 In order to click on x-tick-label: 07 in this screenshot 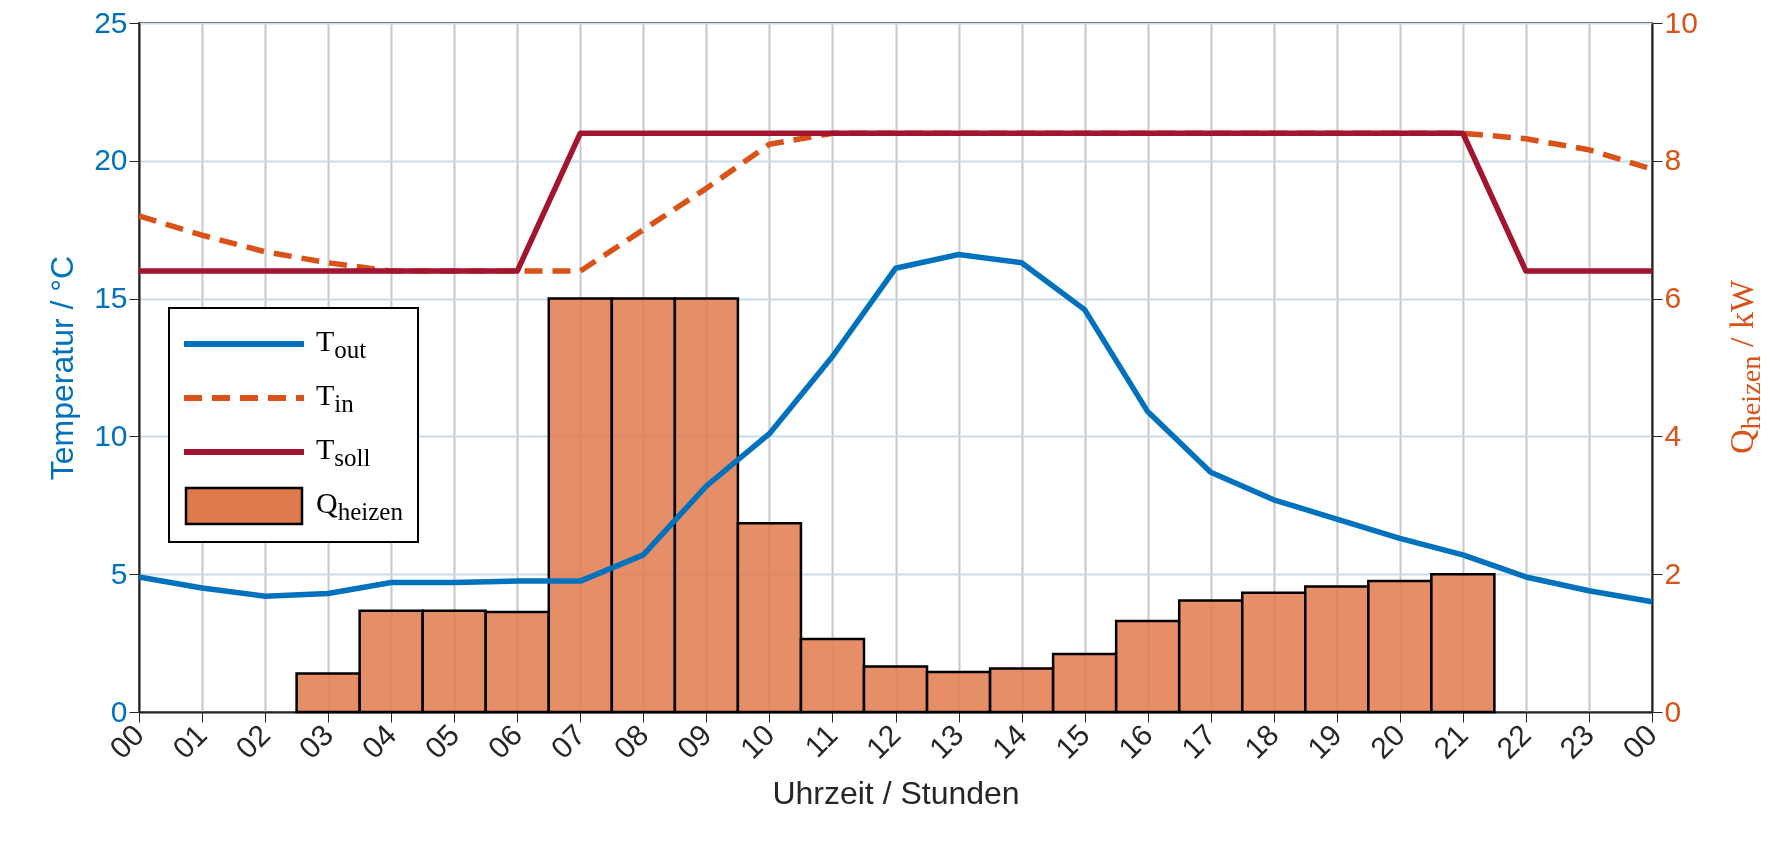, I will do `click(568, 741)`.